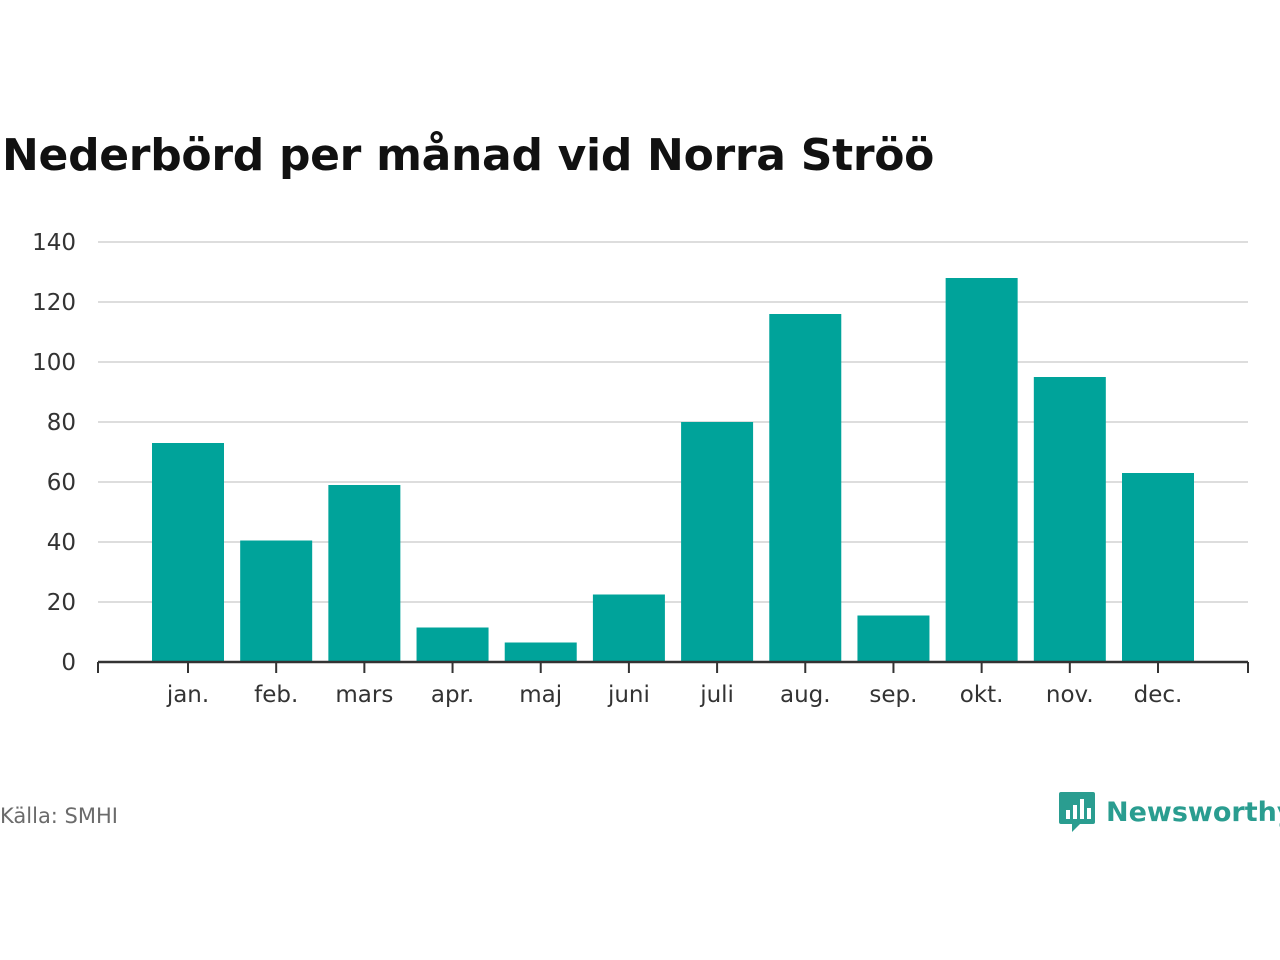  Describe the element at coordinates (805, 695) in the screenshot. I see `x-tick-label: aug.` at that location.